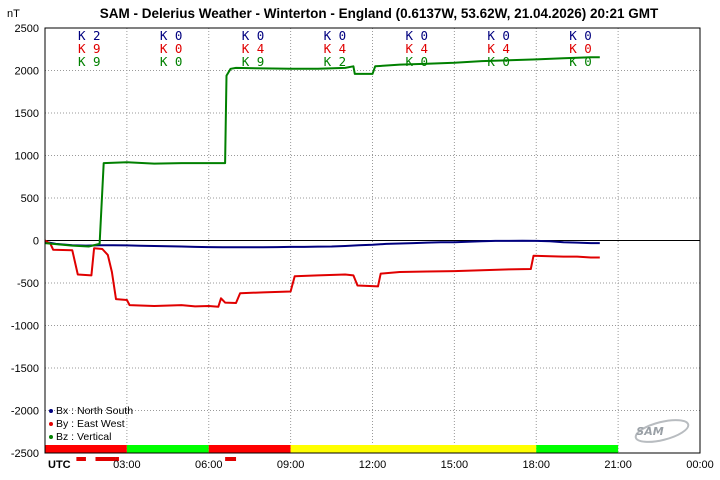 This screenshot has width=720, height=480. I want to click on k-index-bx-6: K 0, so click(580, 35).